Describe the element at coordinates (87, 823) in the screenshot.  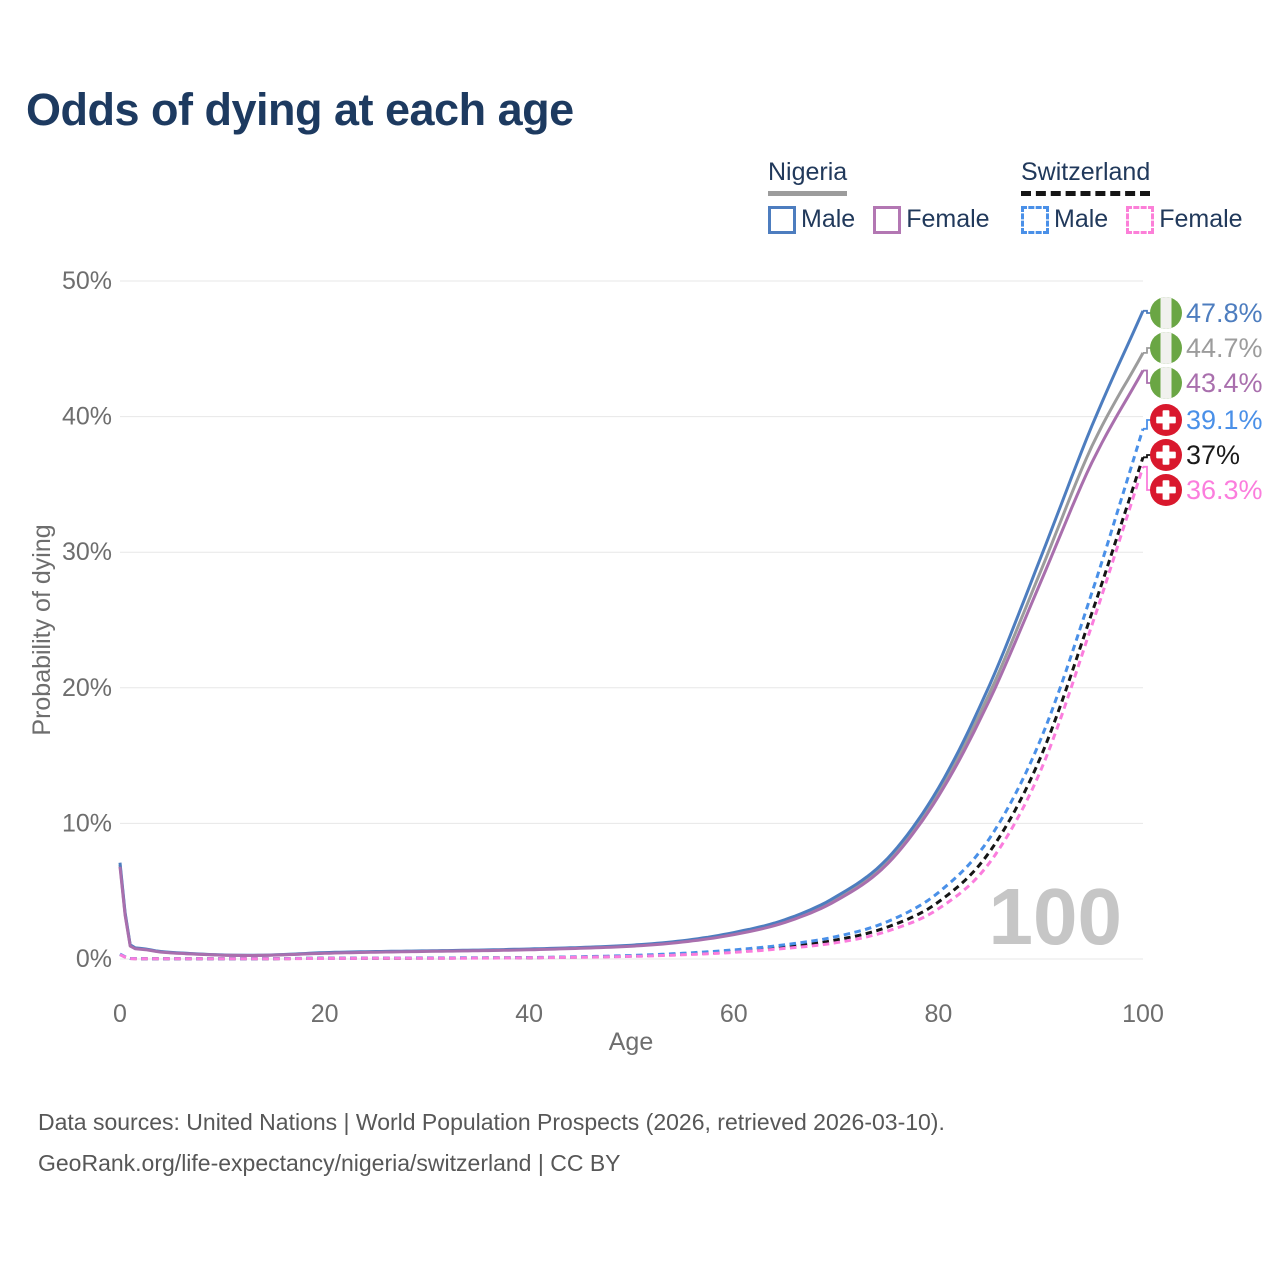
I see `y-tick-label-10: 10%` at that location.